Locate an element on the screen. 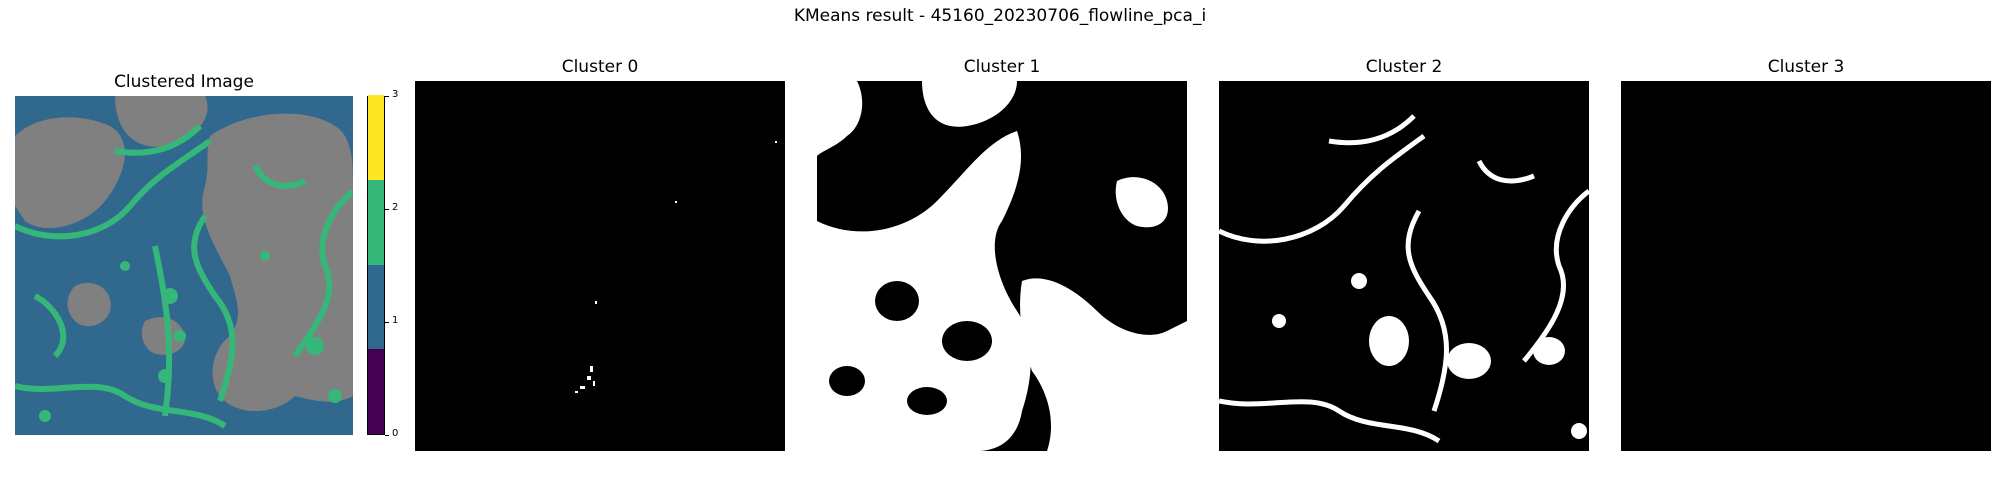 Image resolution: width=2000 pixels, height=500 pixels. cluster-3-regions is located at coordinates (184, 253).